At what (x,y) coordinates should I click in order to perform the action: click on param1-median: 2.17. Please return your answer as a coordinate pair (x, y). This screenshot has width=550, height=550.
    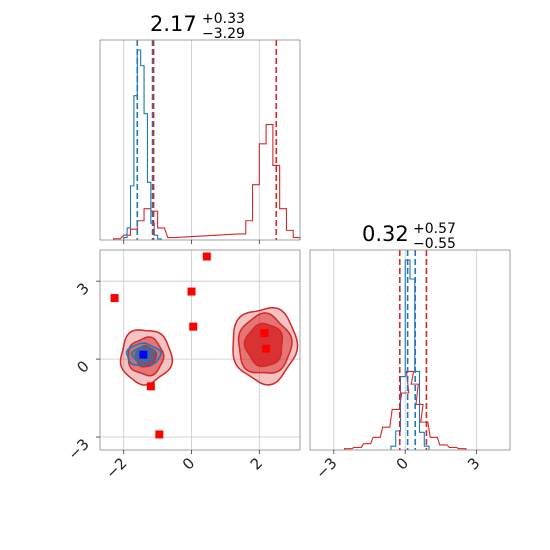
    Looking at the image, I should click on (173, 24).